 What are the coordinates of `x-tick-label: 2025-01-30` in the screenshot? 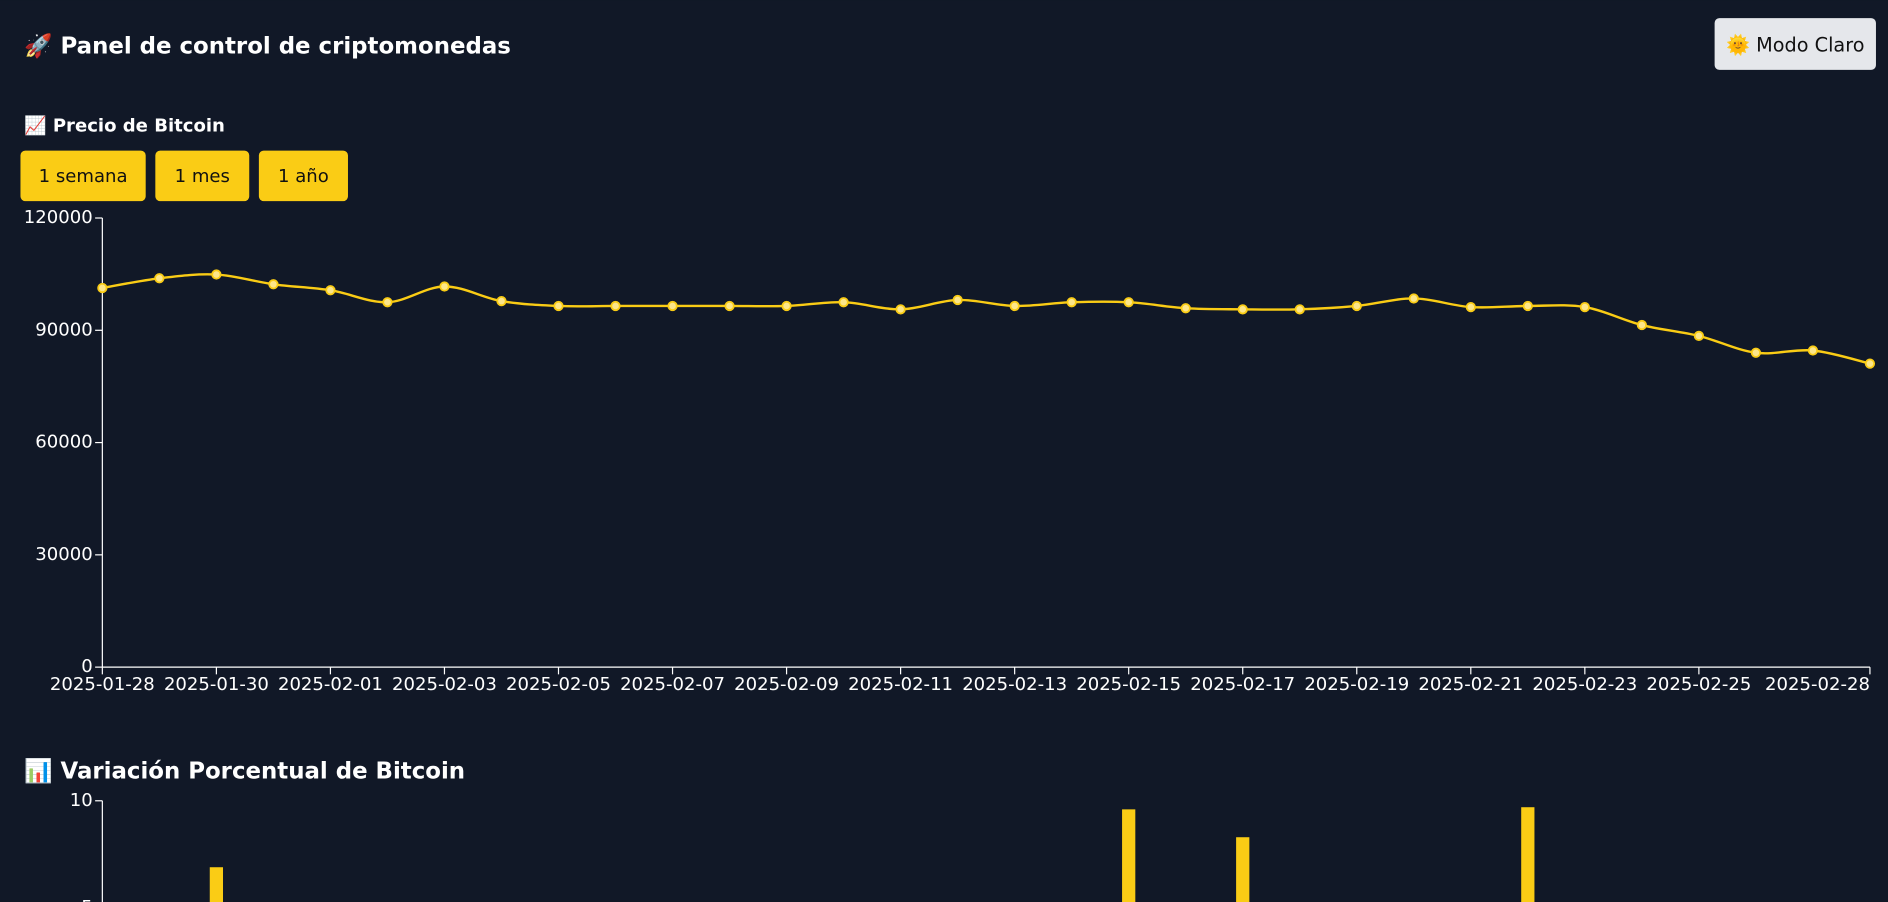 It's located at (216, 684).